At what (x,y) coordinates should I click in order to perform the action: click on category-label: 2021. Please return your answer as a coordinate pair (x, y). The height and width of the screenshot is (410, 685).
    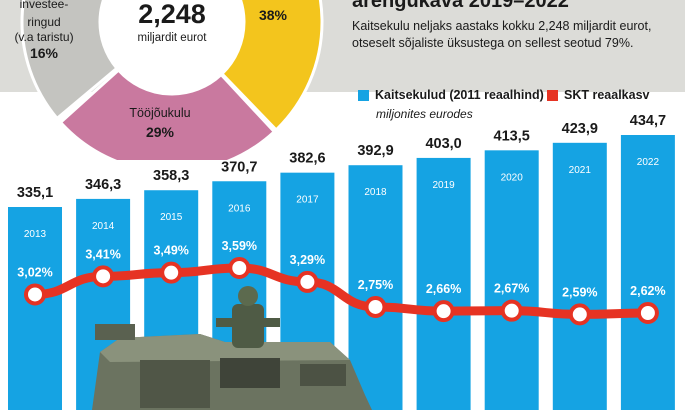
    Looking at the image, I should click on (580, 170).